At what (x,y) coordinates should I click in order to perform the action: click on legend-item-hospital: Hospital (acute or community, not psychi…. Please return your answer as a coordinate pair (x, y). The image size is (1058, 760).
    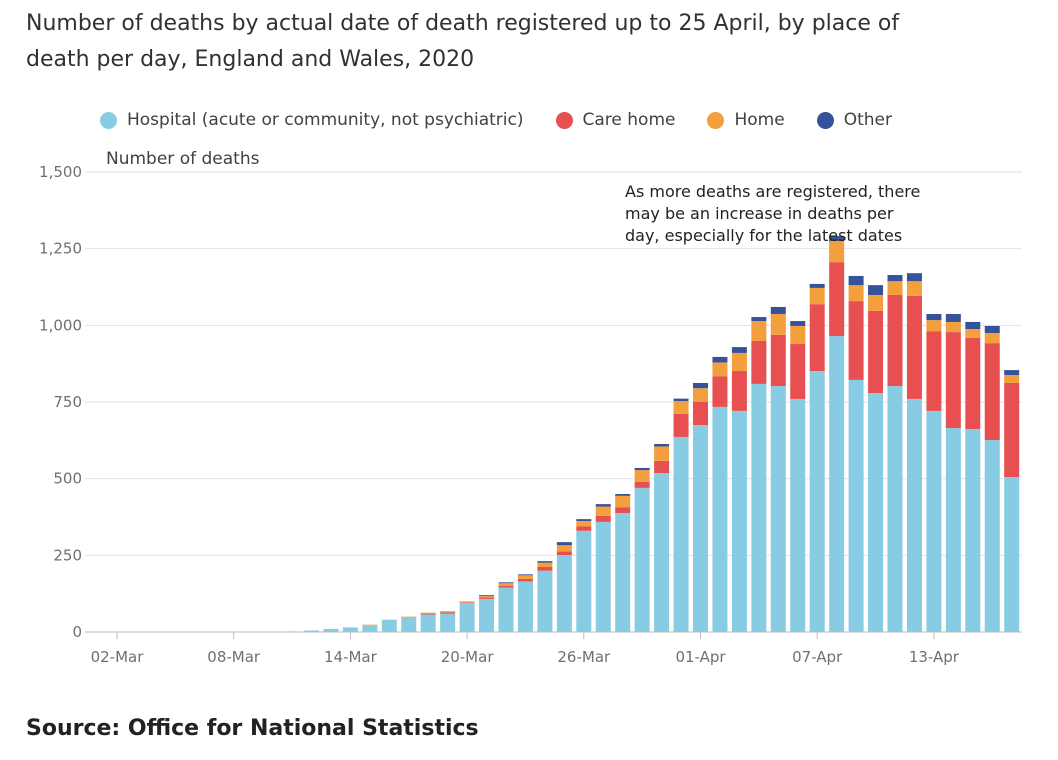
    Looking at the image, I should click on (312, 120).